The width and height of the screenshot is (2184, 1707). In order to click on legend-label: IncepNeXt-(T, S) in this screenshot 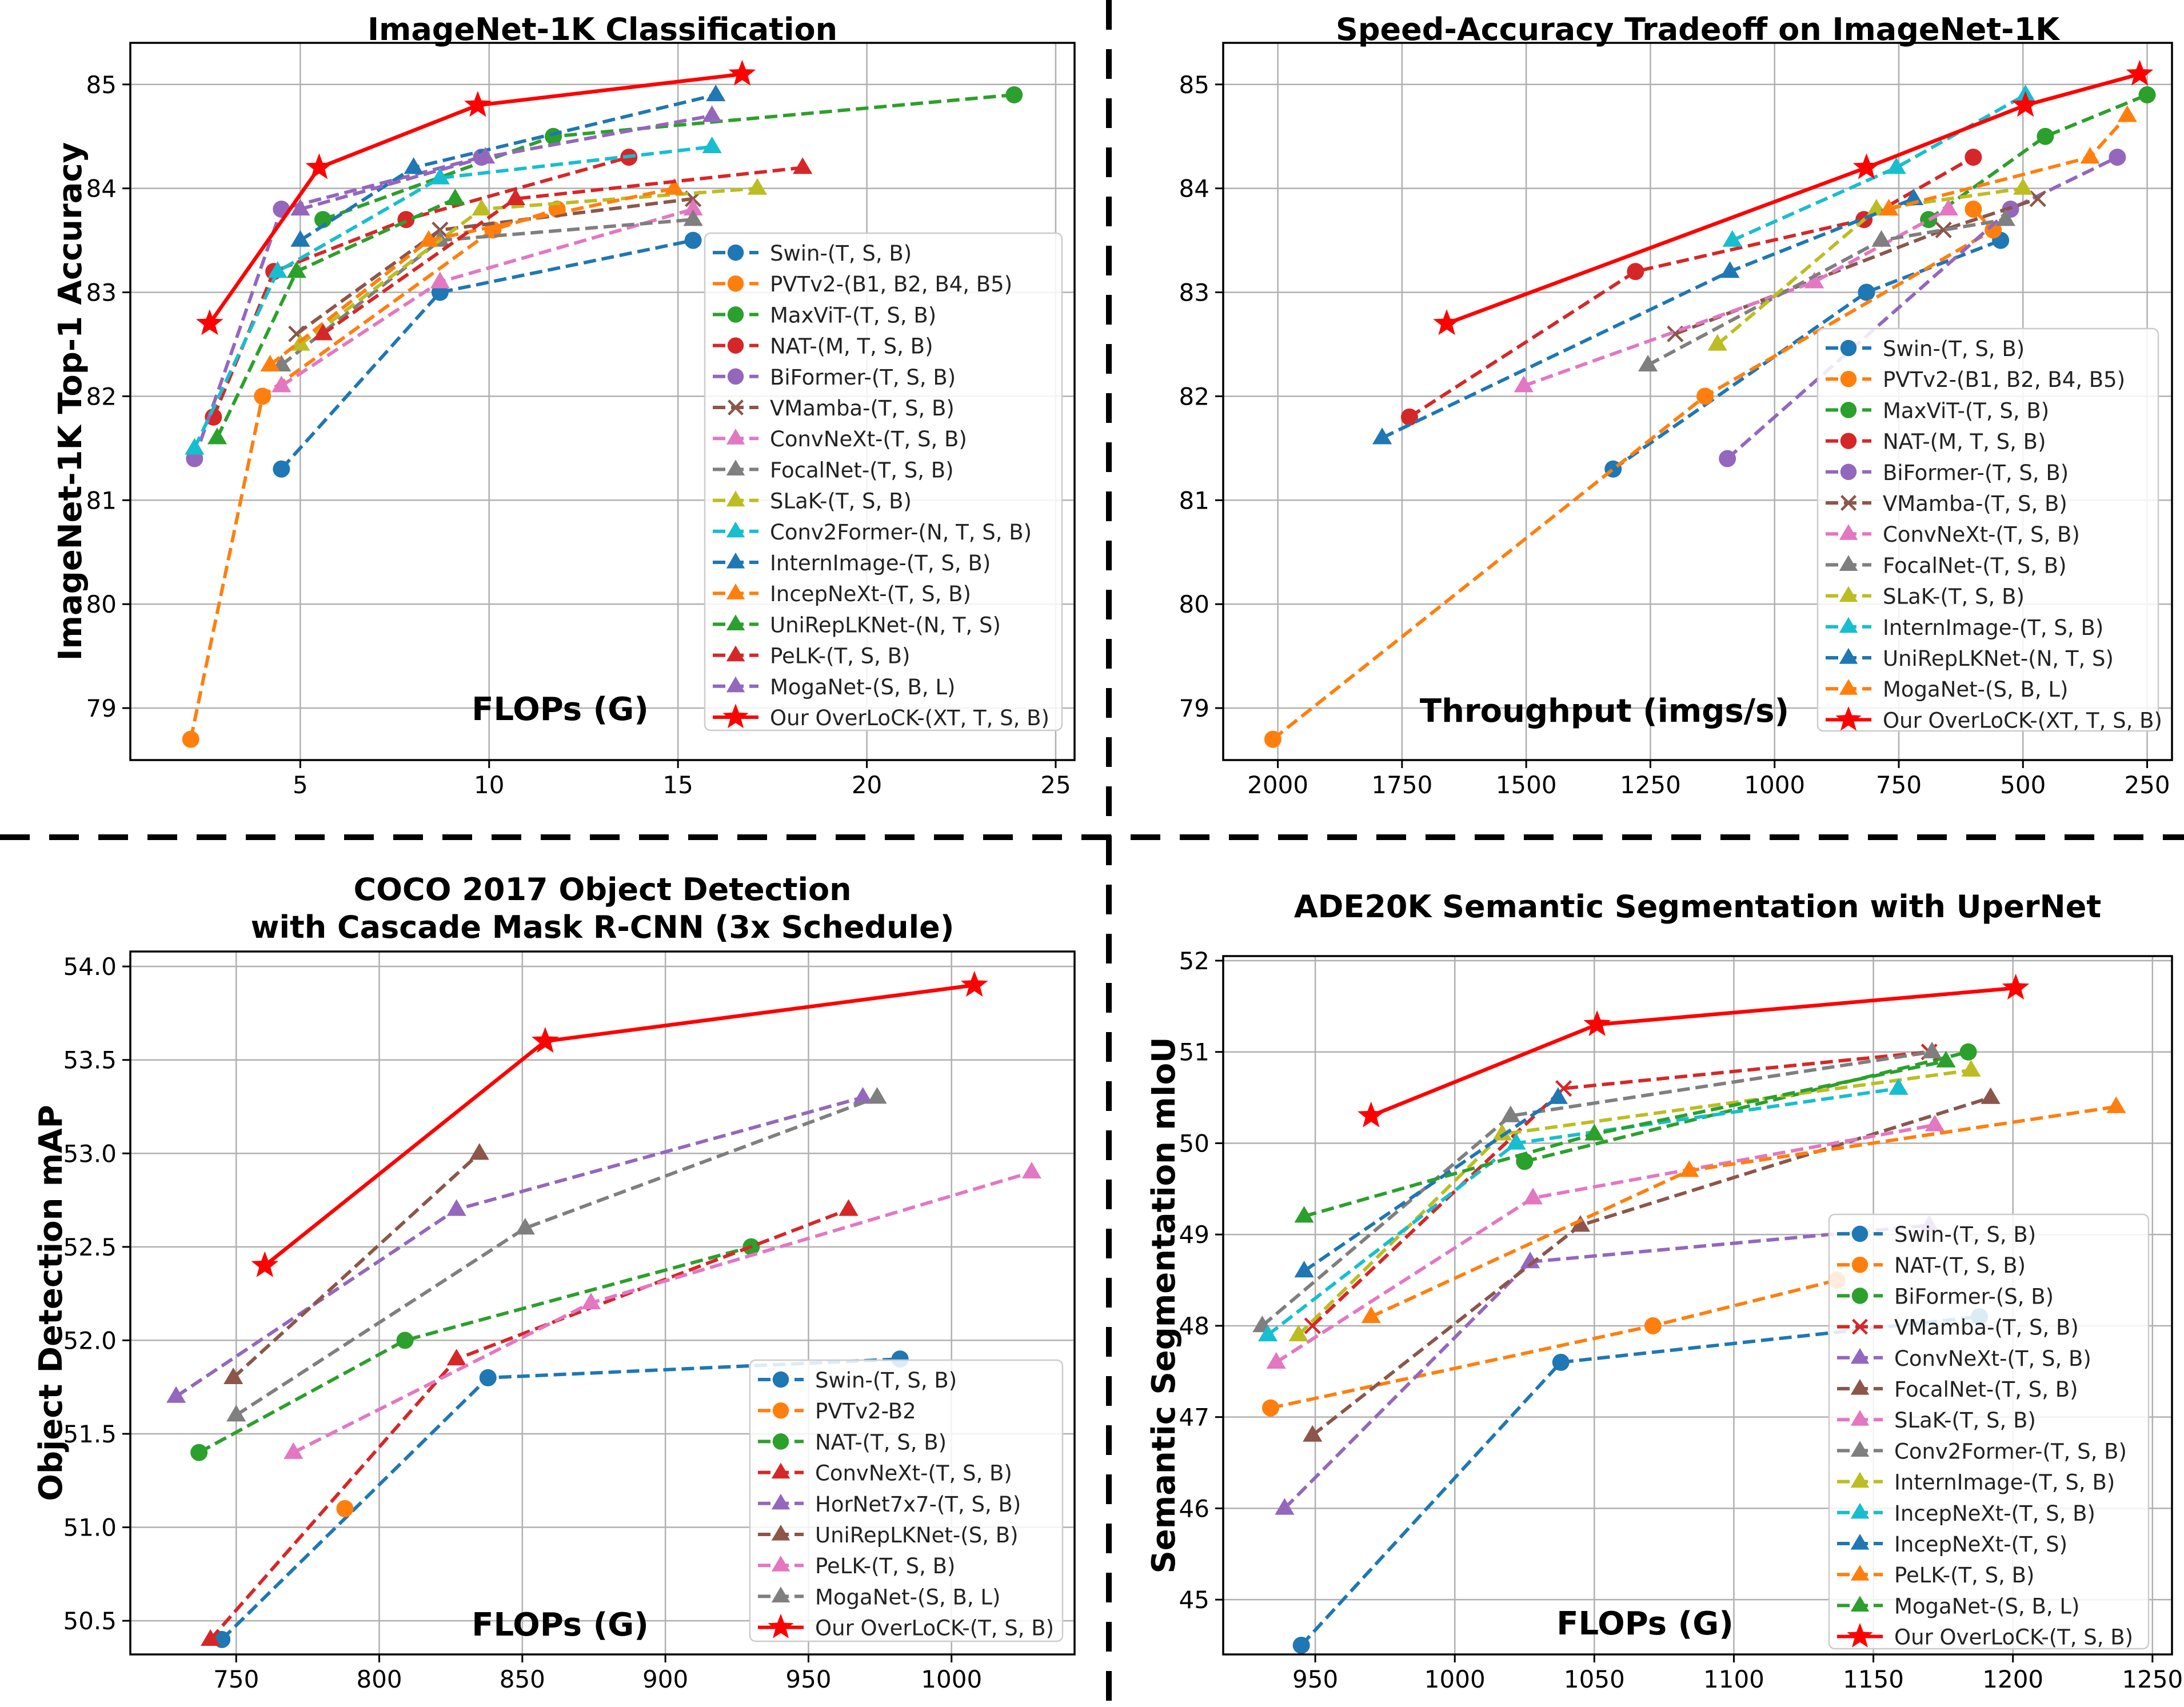, I will do `click(1980, 1544)`.